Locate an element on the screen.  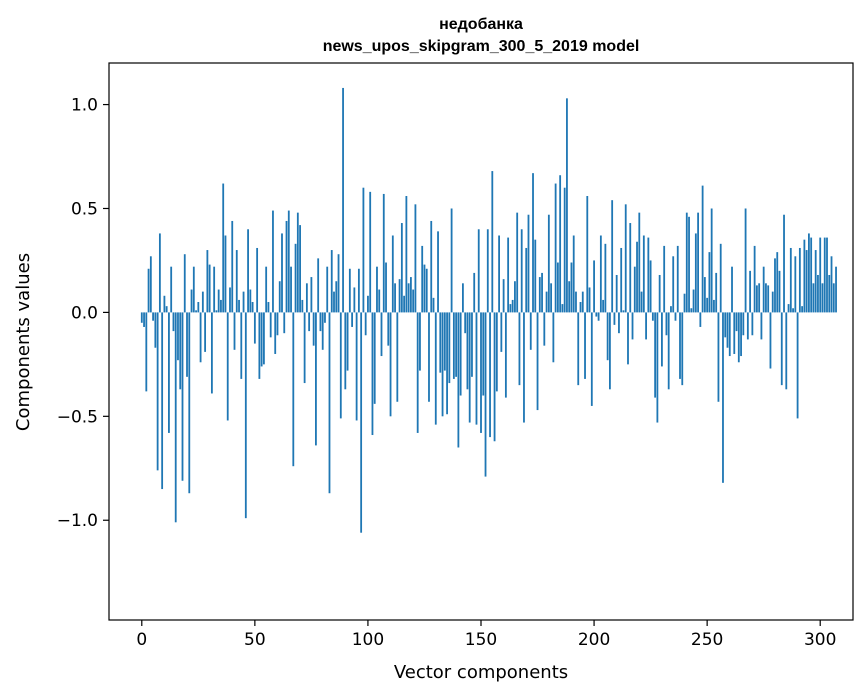
y-tick-label: 0.0 is located at coordinates (84, 313).